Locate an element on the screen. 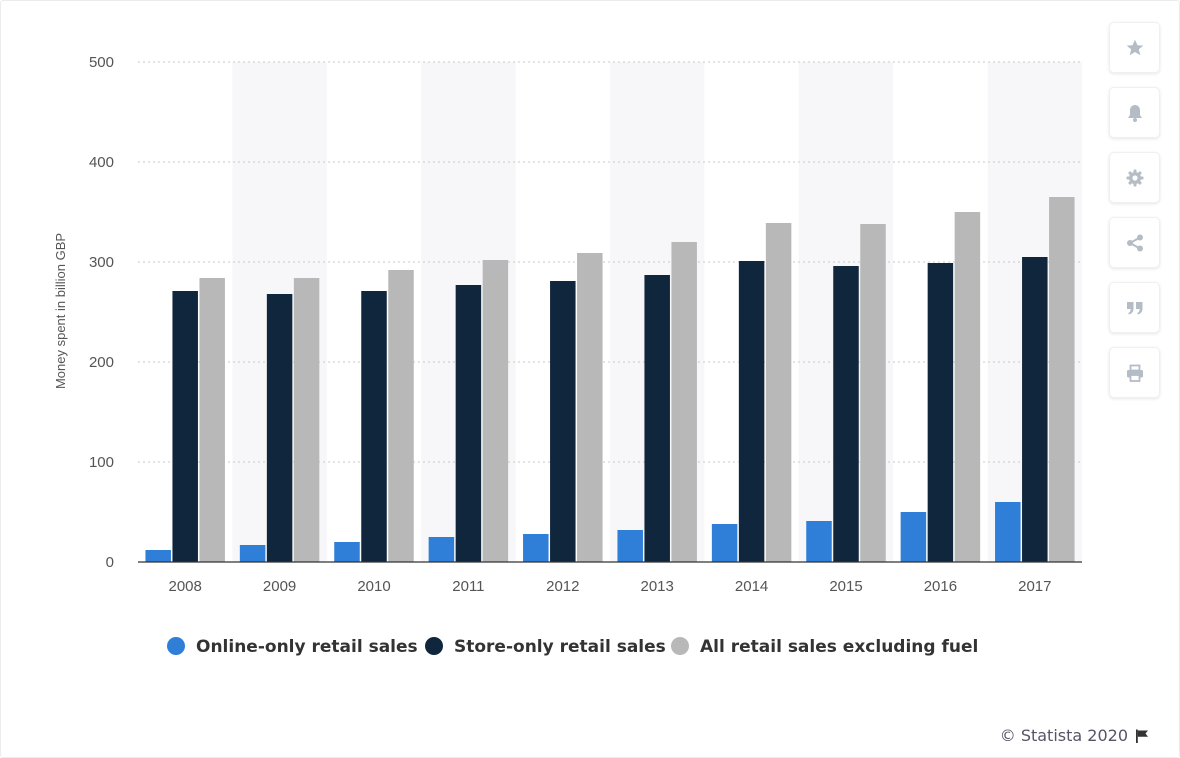 The height and width of the screenshot is (758, 1180). credit: © Statista 2020 is located at coordinates (1075, 735).